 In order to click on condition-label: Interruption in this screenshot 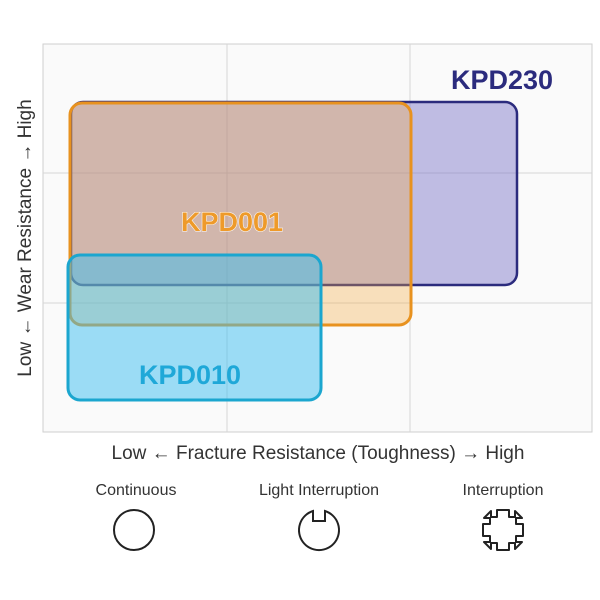, I will do `click(503, 490)`.